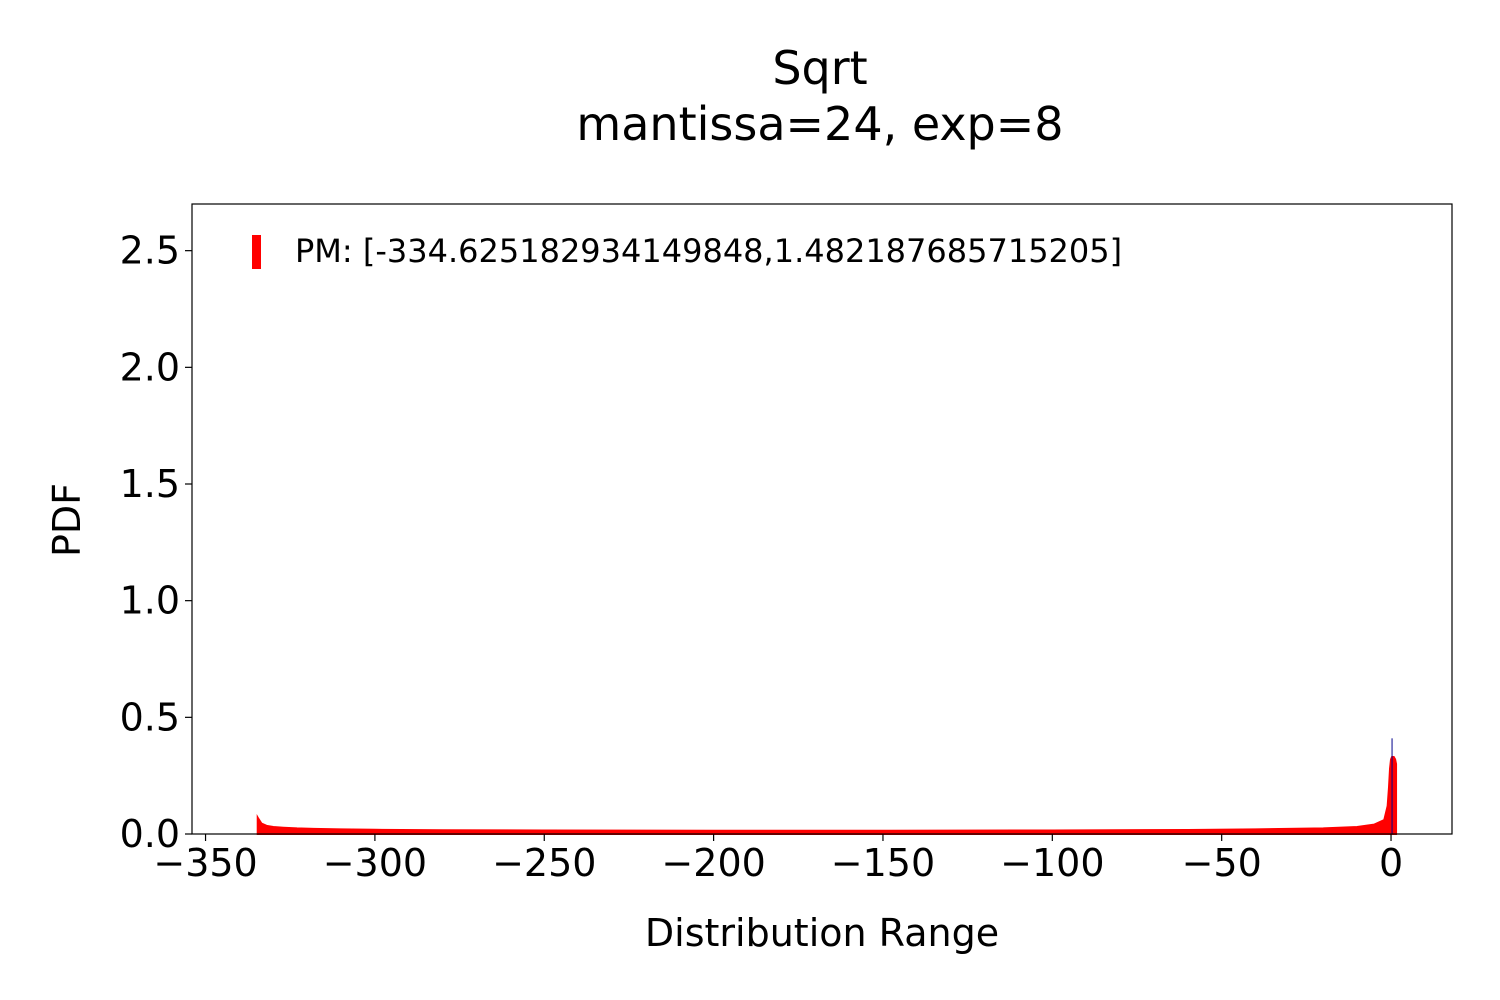 Image resolution: width=1500 pixels, height=1000 pixels. I want to click on y-tick-label: 0.5, so click(150, 717).